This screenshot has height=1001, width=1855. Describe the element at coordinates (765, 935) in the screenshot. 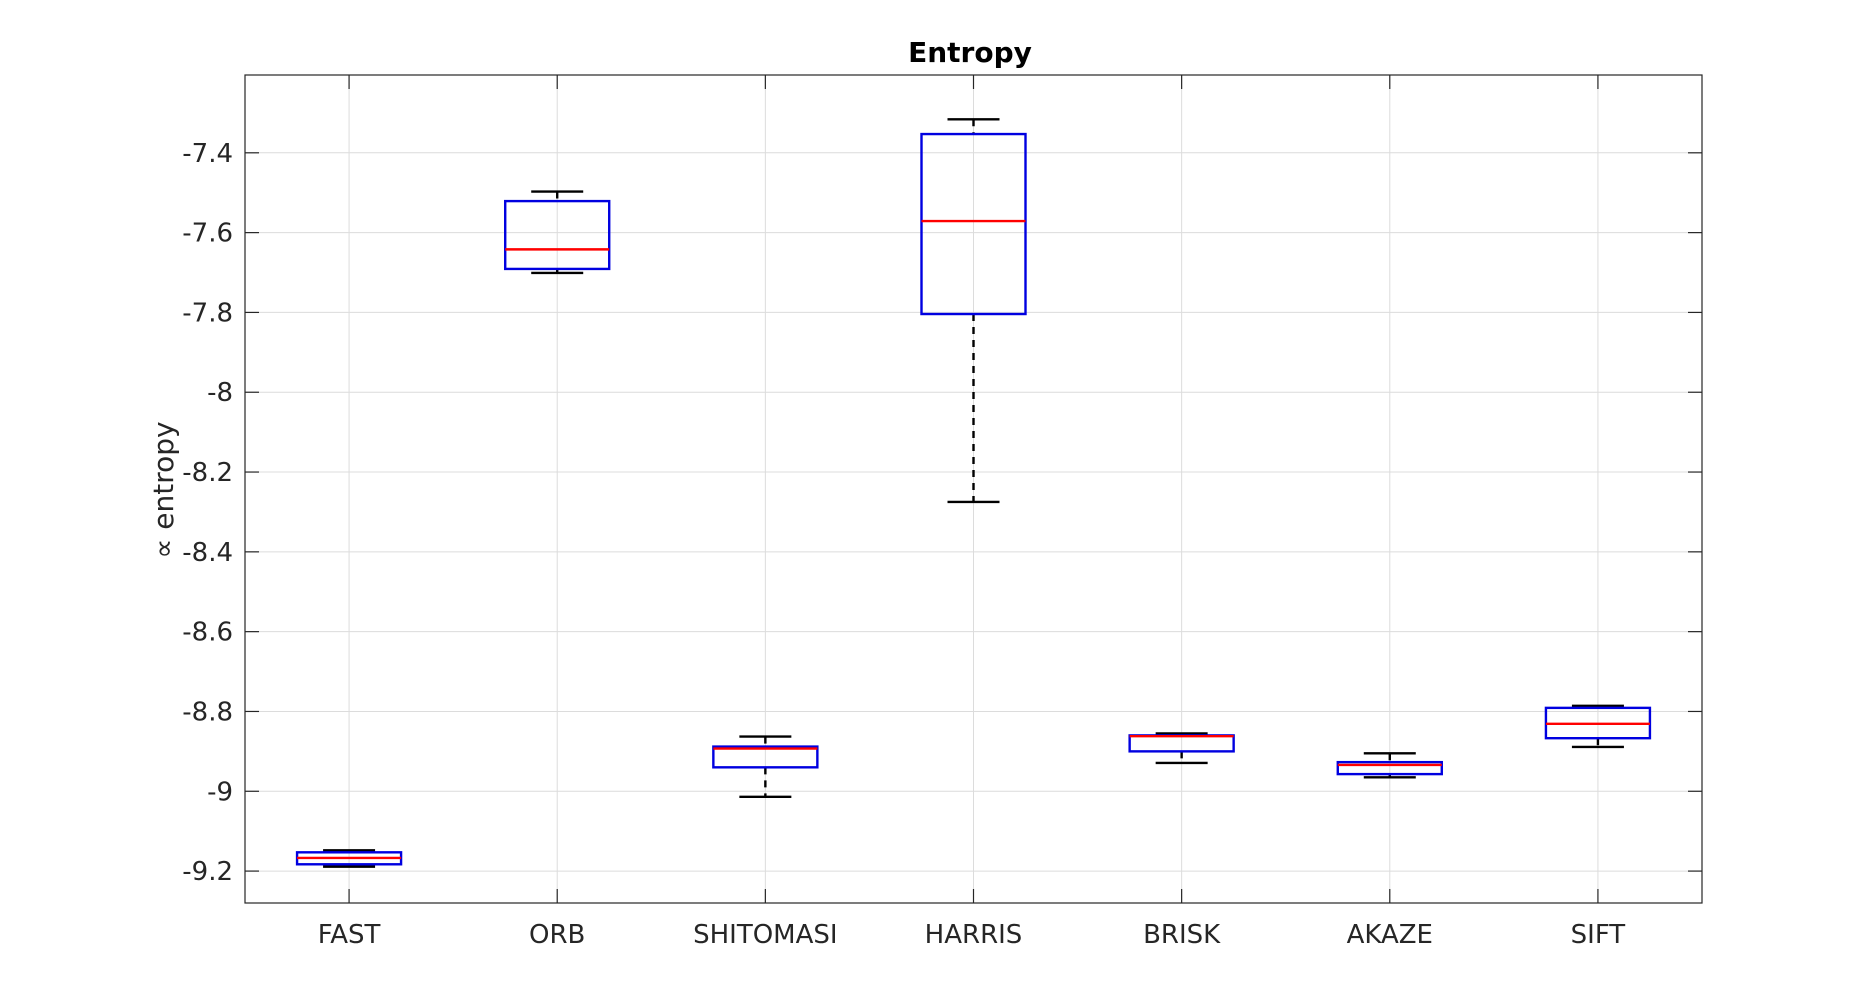

I see `x-tick-label: SHITOMASI` at that location.